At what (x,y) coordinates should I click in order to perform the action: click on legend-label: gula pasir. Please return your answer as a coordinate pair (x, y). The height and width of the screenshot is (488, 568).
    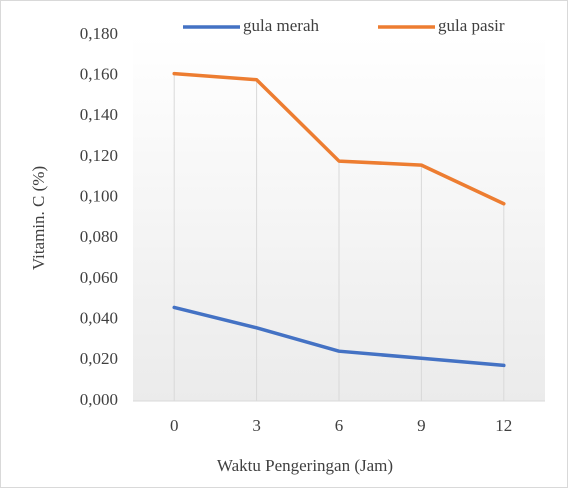
    Looking at the image, I should click on (471, 25).